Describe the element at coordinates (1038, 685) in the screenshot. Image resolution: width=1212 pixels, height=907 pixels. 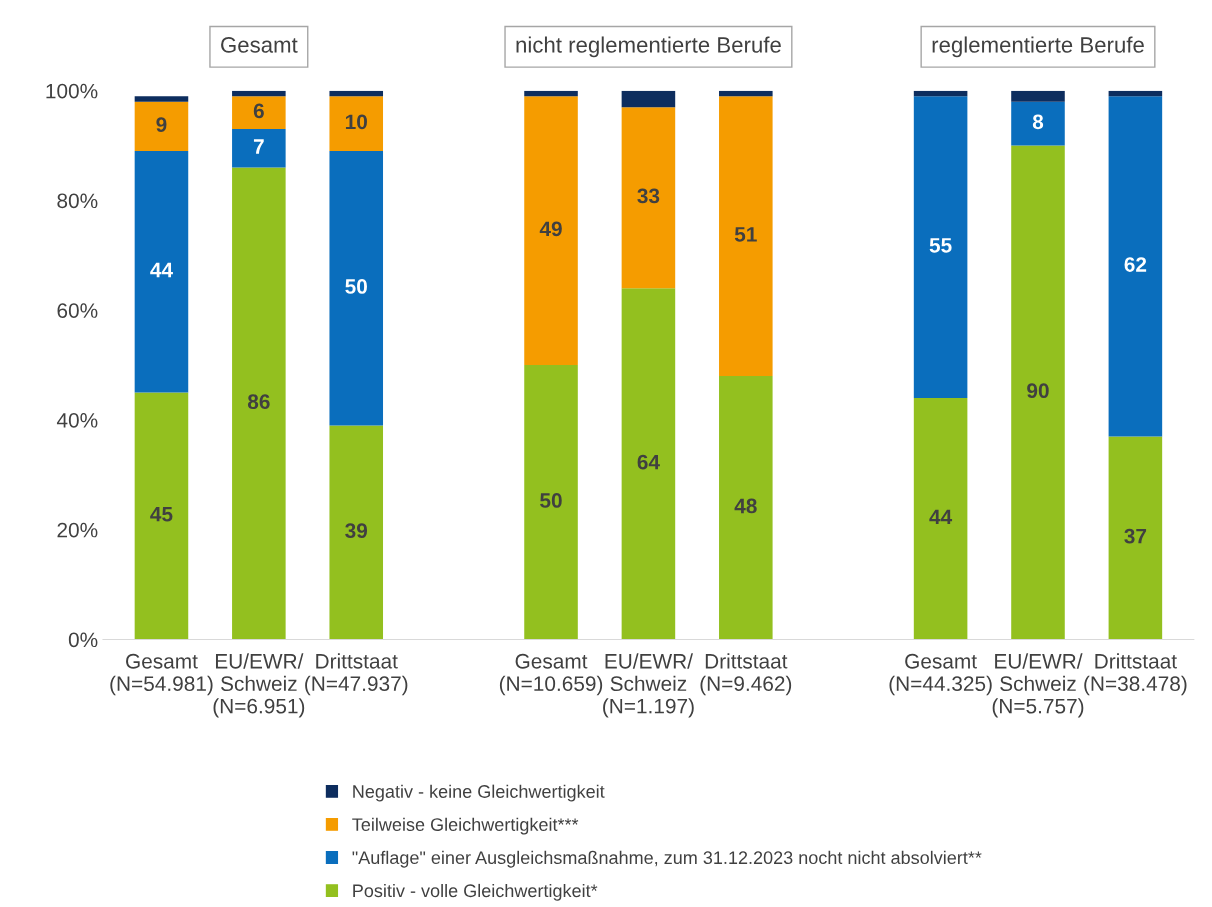
I see `x-tick-label: EU/EWR/ Schweiz (N=5.757)` at that location.